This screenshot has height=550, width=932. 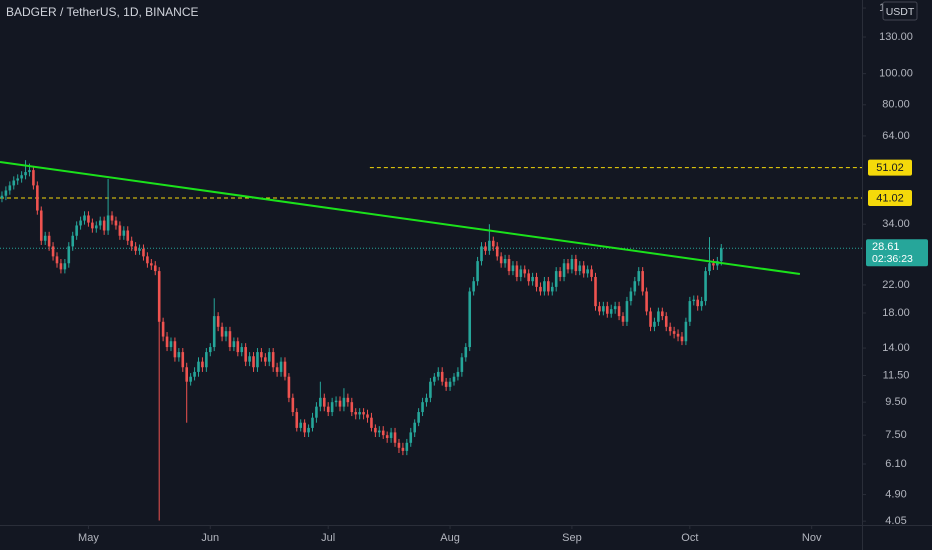 What do you see at coordinates (895, 435) in the screenshot?
I see `y-tick-label: 7.50` at bounding box center [895, 435].